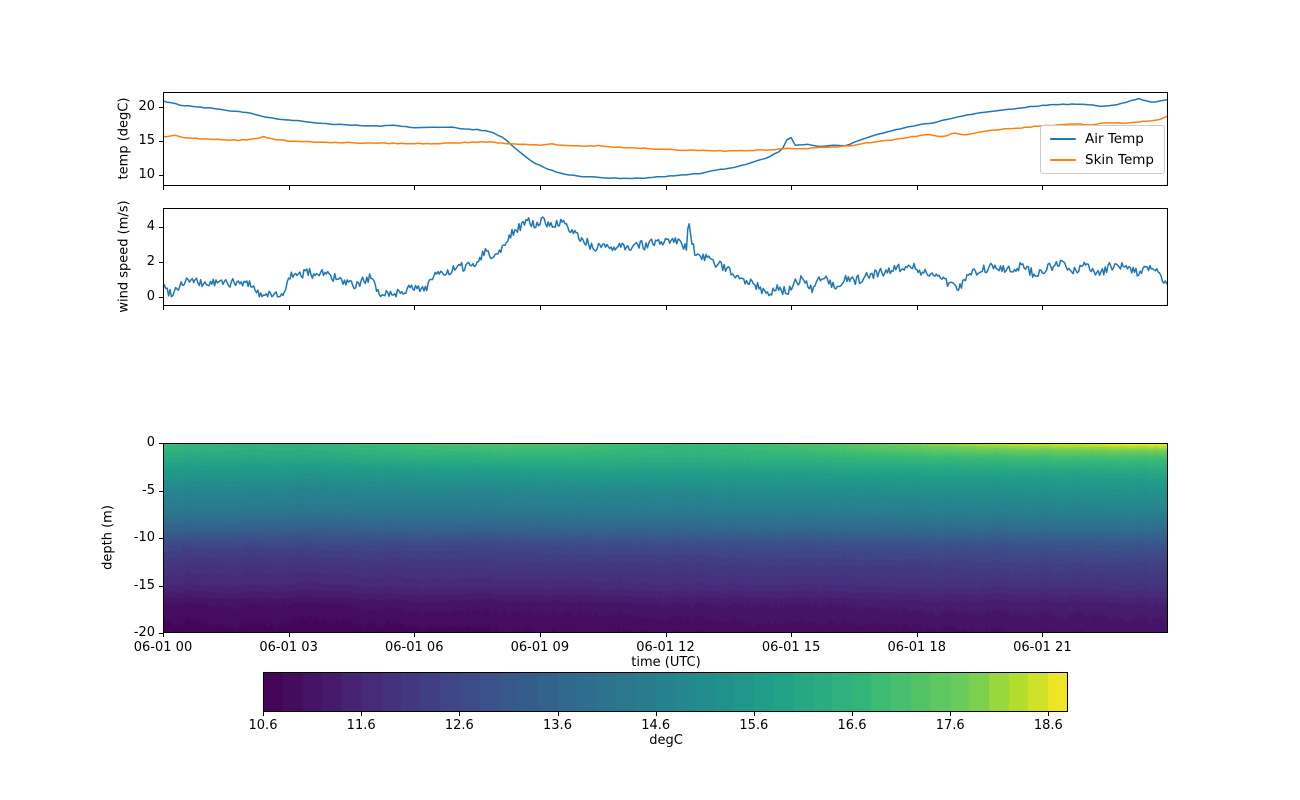 This screenshot has width=1300, height=800. What do you see at coordinates (540, 647) in the screenshot?
I see `x-tick-label: 06-01 09` at bounding box center [540, 647].